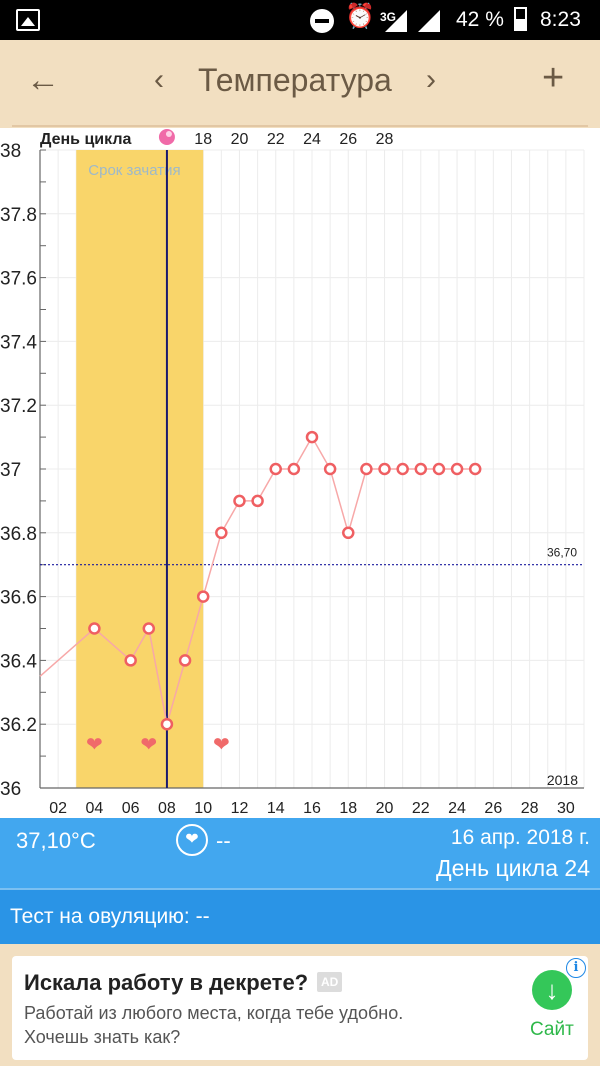 Image resolution: width=600 pixels, height=1066 pixels. Describe the element at coordinates (562, 780) in the screenshot. I see `year-label: 2018` at that location.